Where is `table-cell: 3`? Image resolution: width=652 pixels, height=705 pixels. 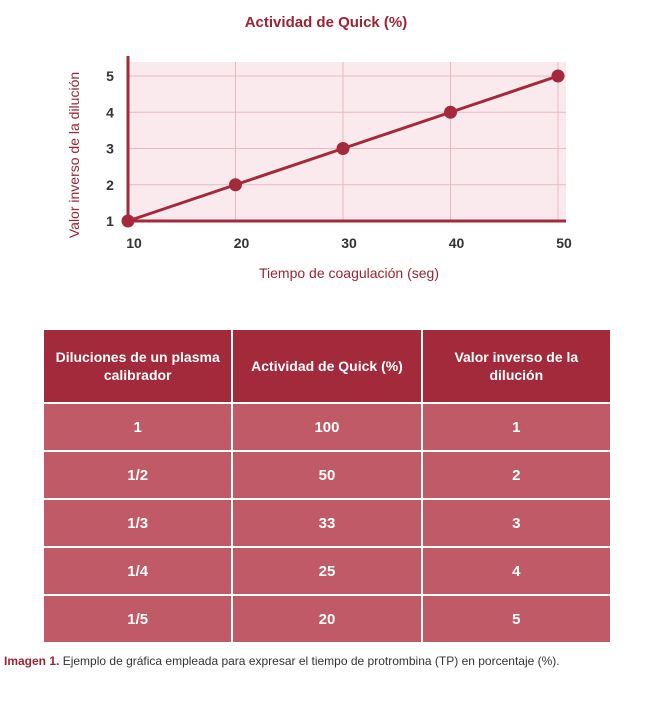 table-cell: 3 is located at coordinates (516, 523).